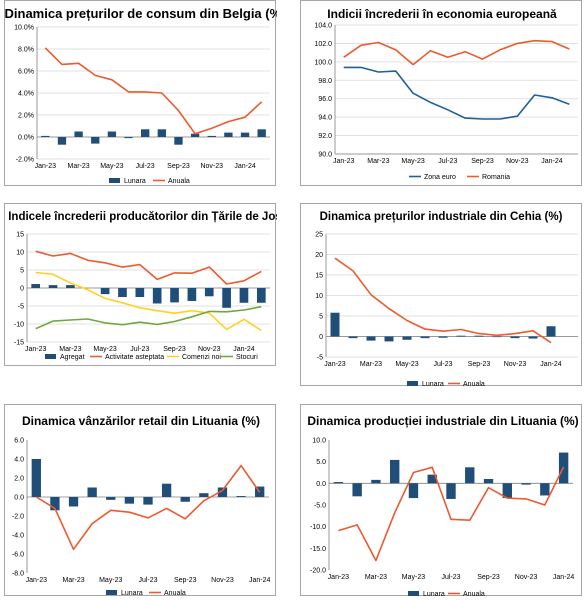 This screenshot has height=600, width=584. Describe the element at coordinates (134, 357) in the screenshot. I see `legend-label: Activitate asteptata` at that location.